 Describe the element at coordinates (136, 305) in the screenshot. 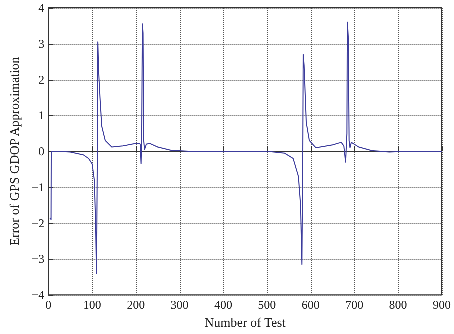

I see `x-tick-label: 200` at that location.